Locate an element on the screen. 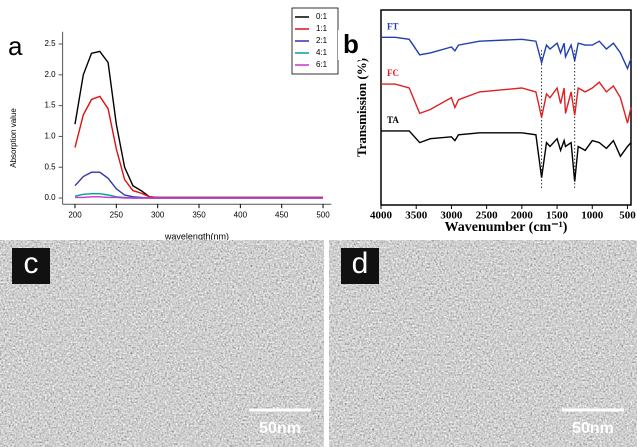 The height and width of the screenshot is (447, 637). panel-label: a is located at coordinates (15, 46).